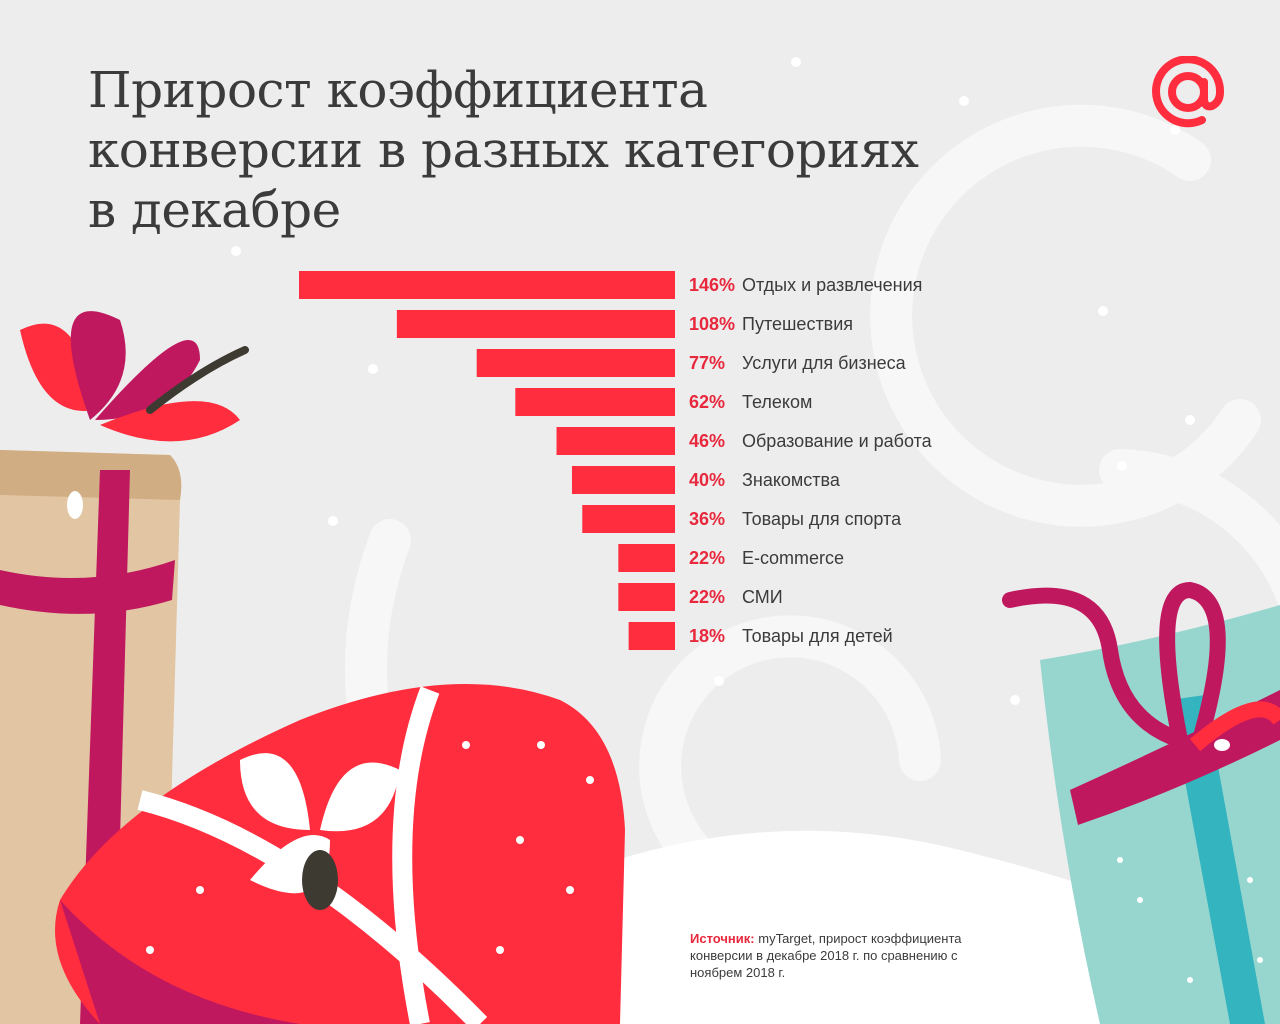 This screenshot has width=1280, height=1024. Describe the element at coordinates (707, 363) in the screenshot. I see `bar-value-label: 77%` at that location.